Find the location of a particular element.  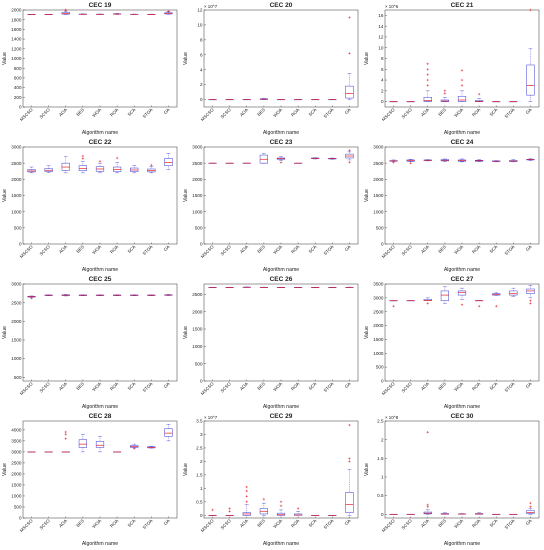

y-tick-label: 1800 is located at coordinates (16, 19).